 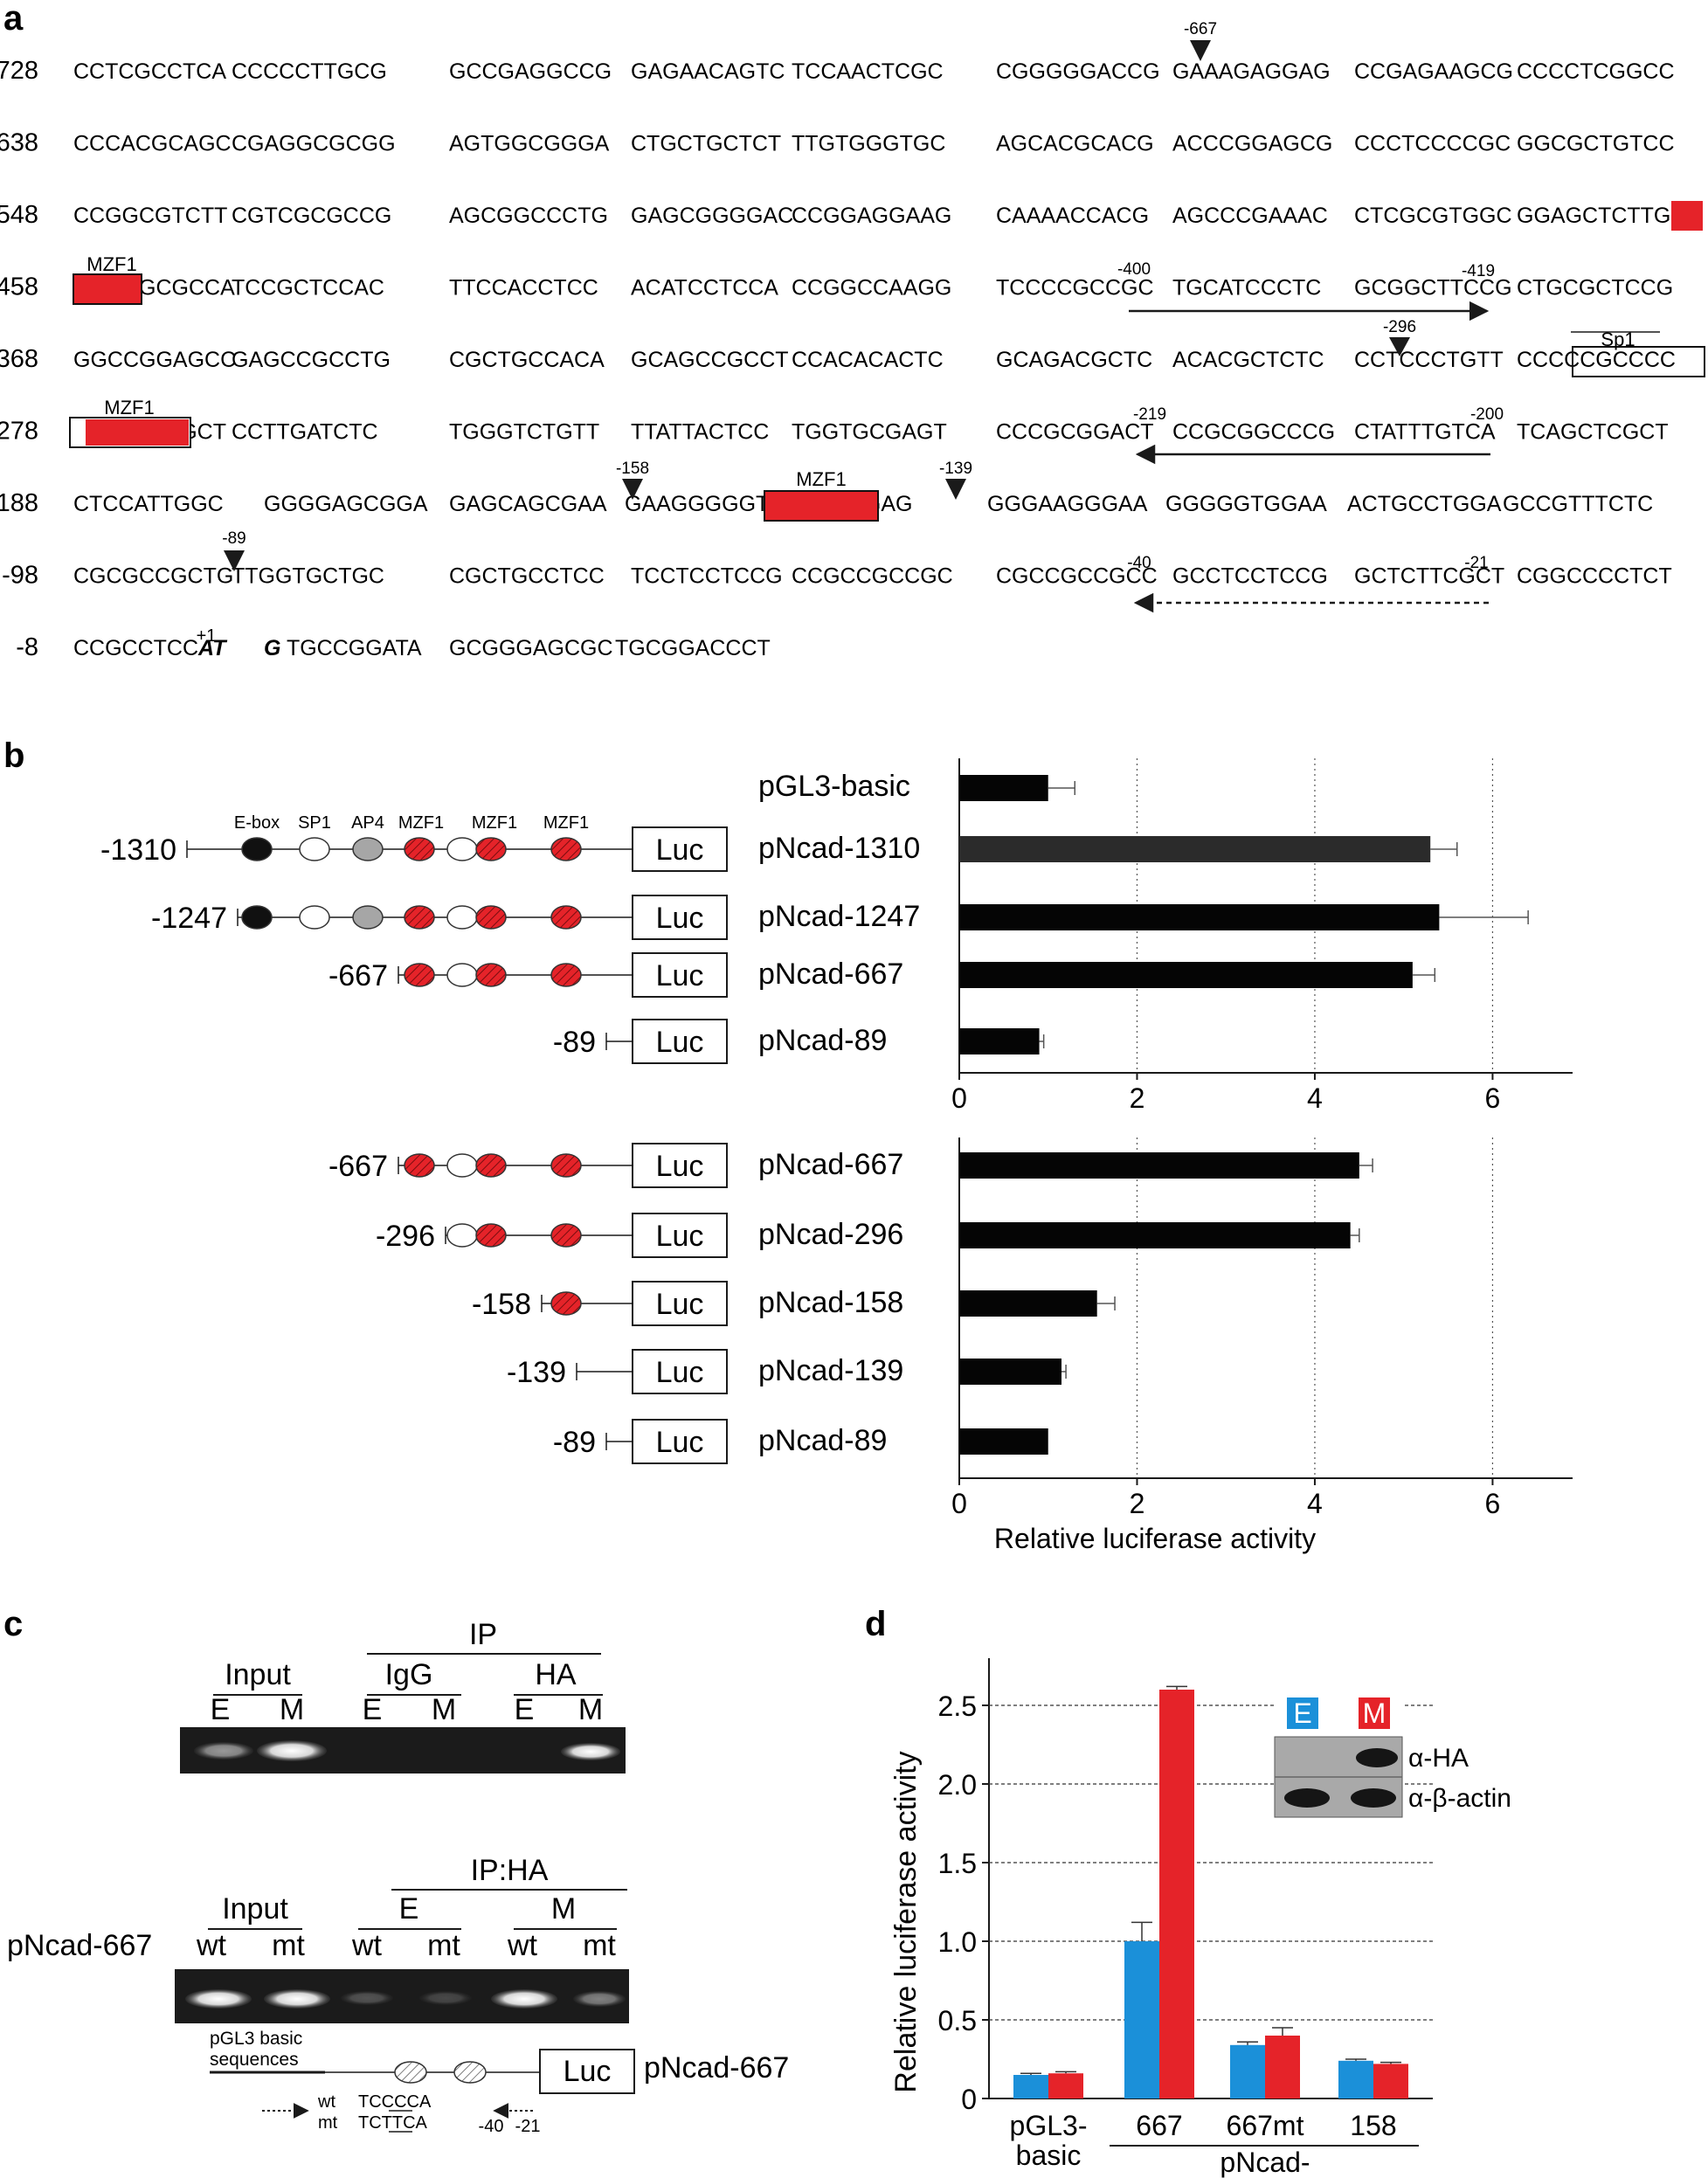 What do you see at coordinates (1150, 414) in the screenshot?
I see `marker-219: -219` at bounding box center [1150, 414].